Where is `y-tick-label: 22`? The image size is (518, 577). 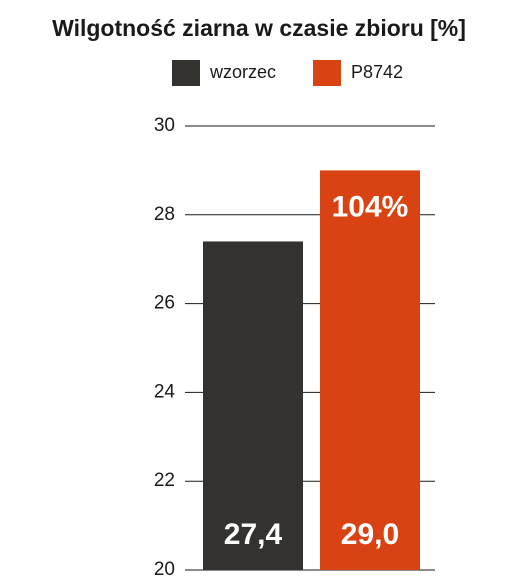
y-tick-label: 22 is located at coordinates (164, 480).